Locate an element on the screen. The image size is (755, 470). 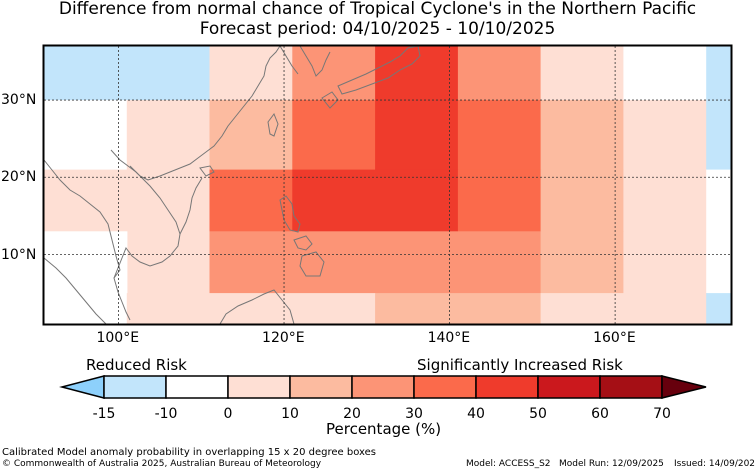
colorbar-tick-label: 30 is located at coordinates (414, 414).